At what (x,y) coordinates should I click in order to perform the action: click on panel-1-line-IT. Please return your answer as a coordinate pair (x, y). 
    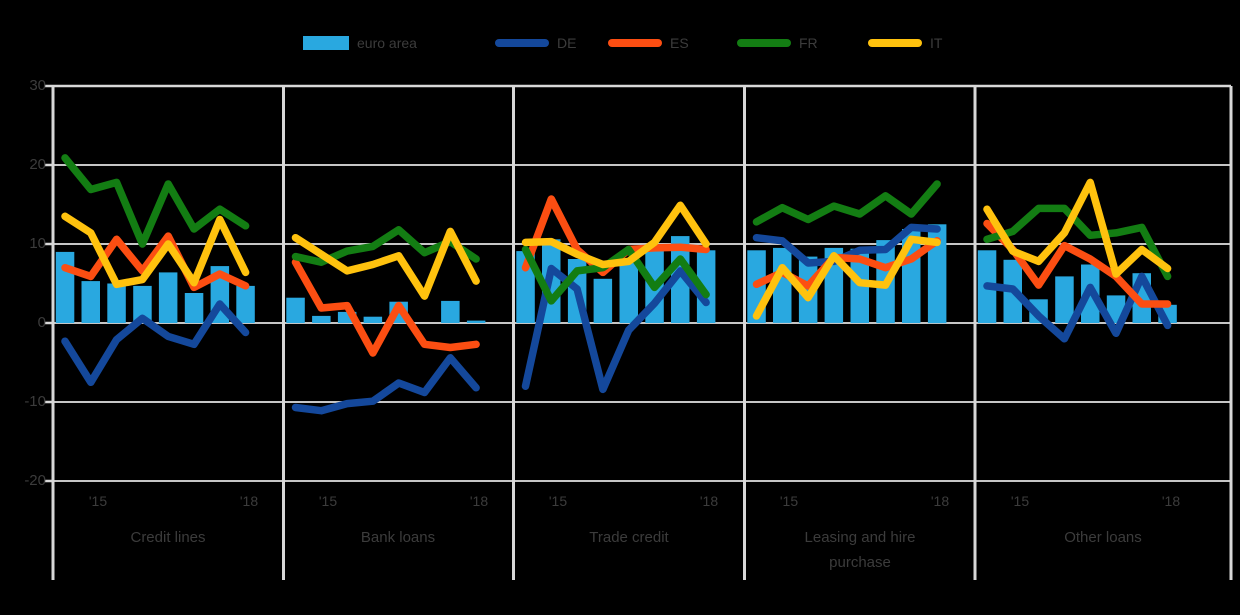
    Looking at the image, I should click on (385, 263).